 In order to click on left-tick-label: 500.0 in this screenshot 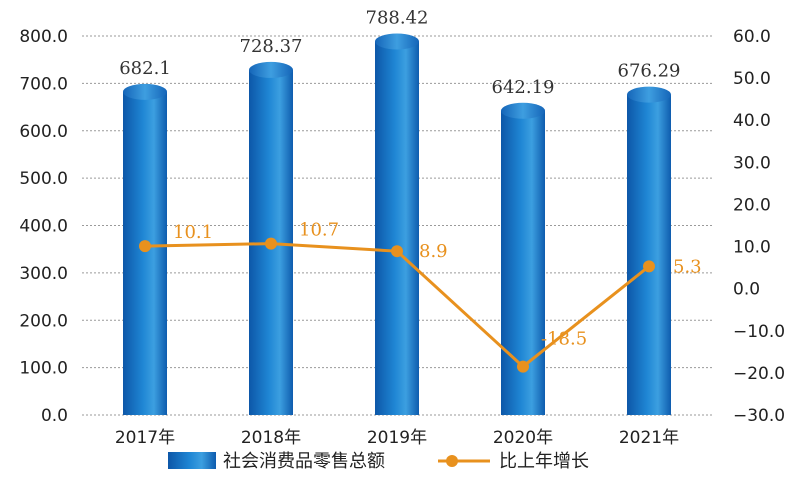, I will do `click(43, 179)`.